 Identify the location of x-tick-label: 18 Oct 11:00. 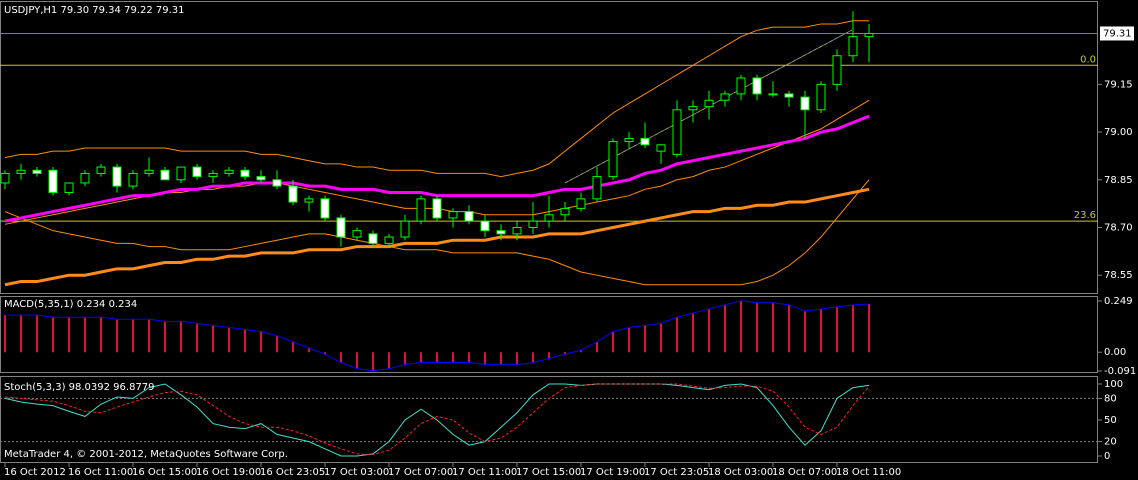
(868, 472).